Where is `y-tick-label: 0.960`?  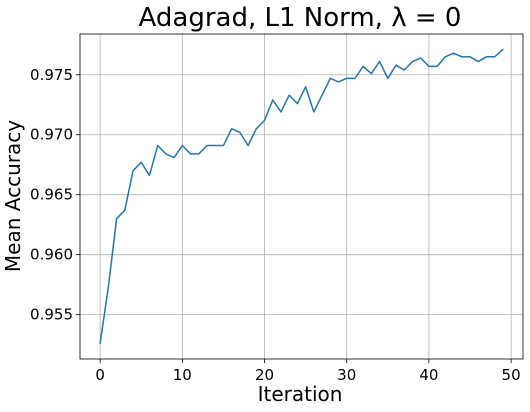 y-tick-label: 0.960 is located at coordinates (51, 255).